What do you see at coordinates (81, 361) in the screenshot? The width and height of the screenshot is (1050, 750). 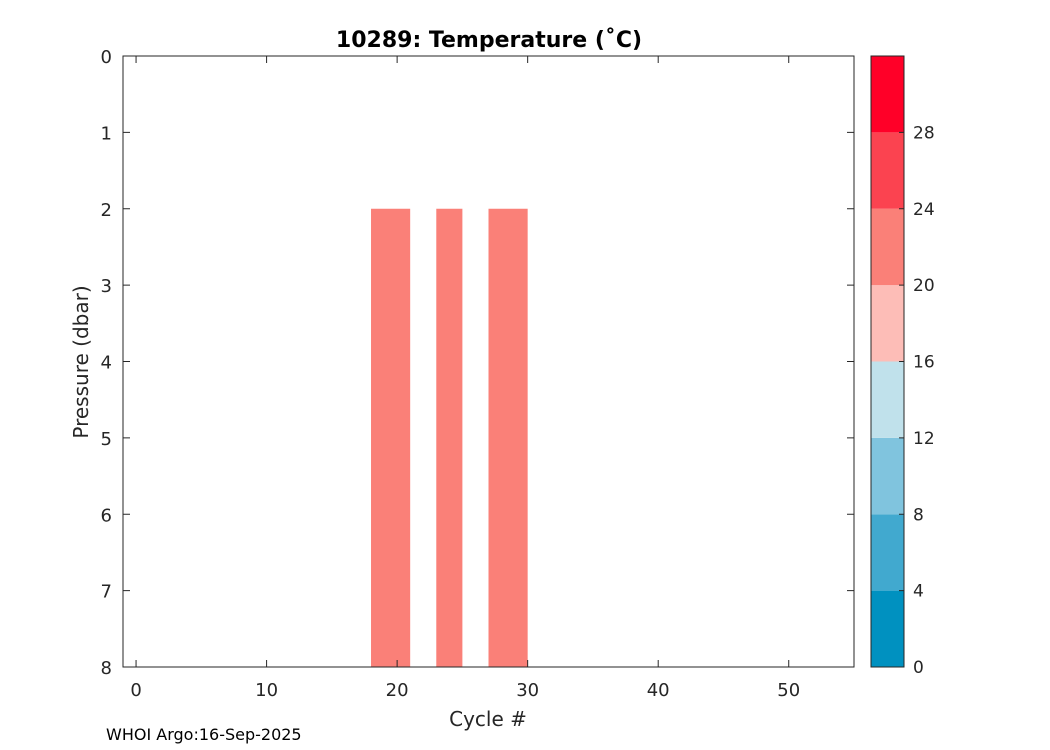 I see `y-axis-label: Pressure (dbar)` at bounding box center [81, 361].